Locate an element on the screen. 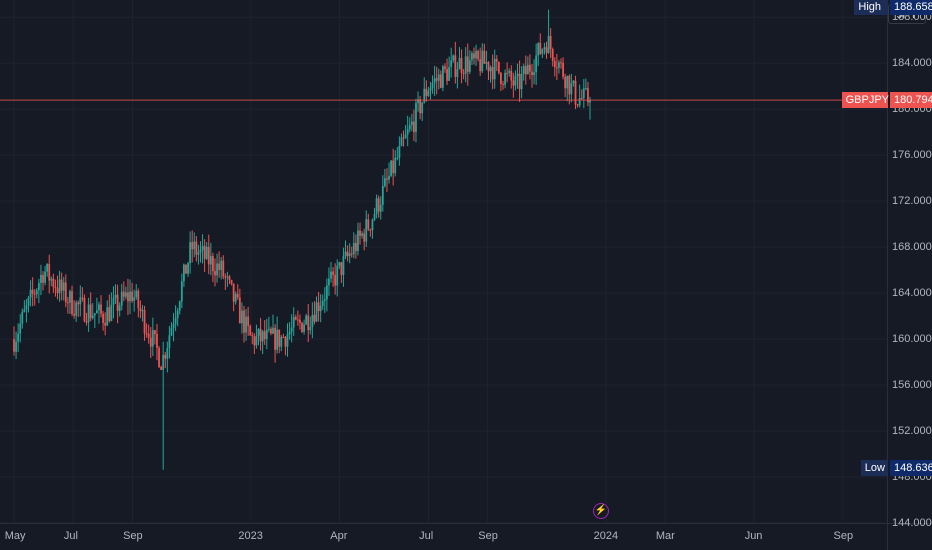 Image resolution: width=932 pixels, height=550 pixels. price-tick-label: 184.000 is located at coordinates (912, 63).